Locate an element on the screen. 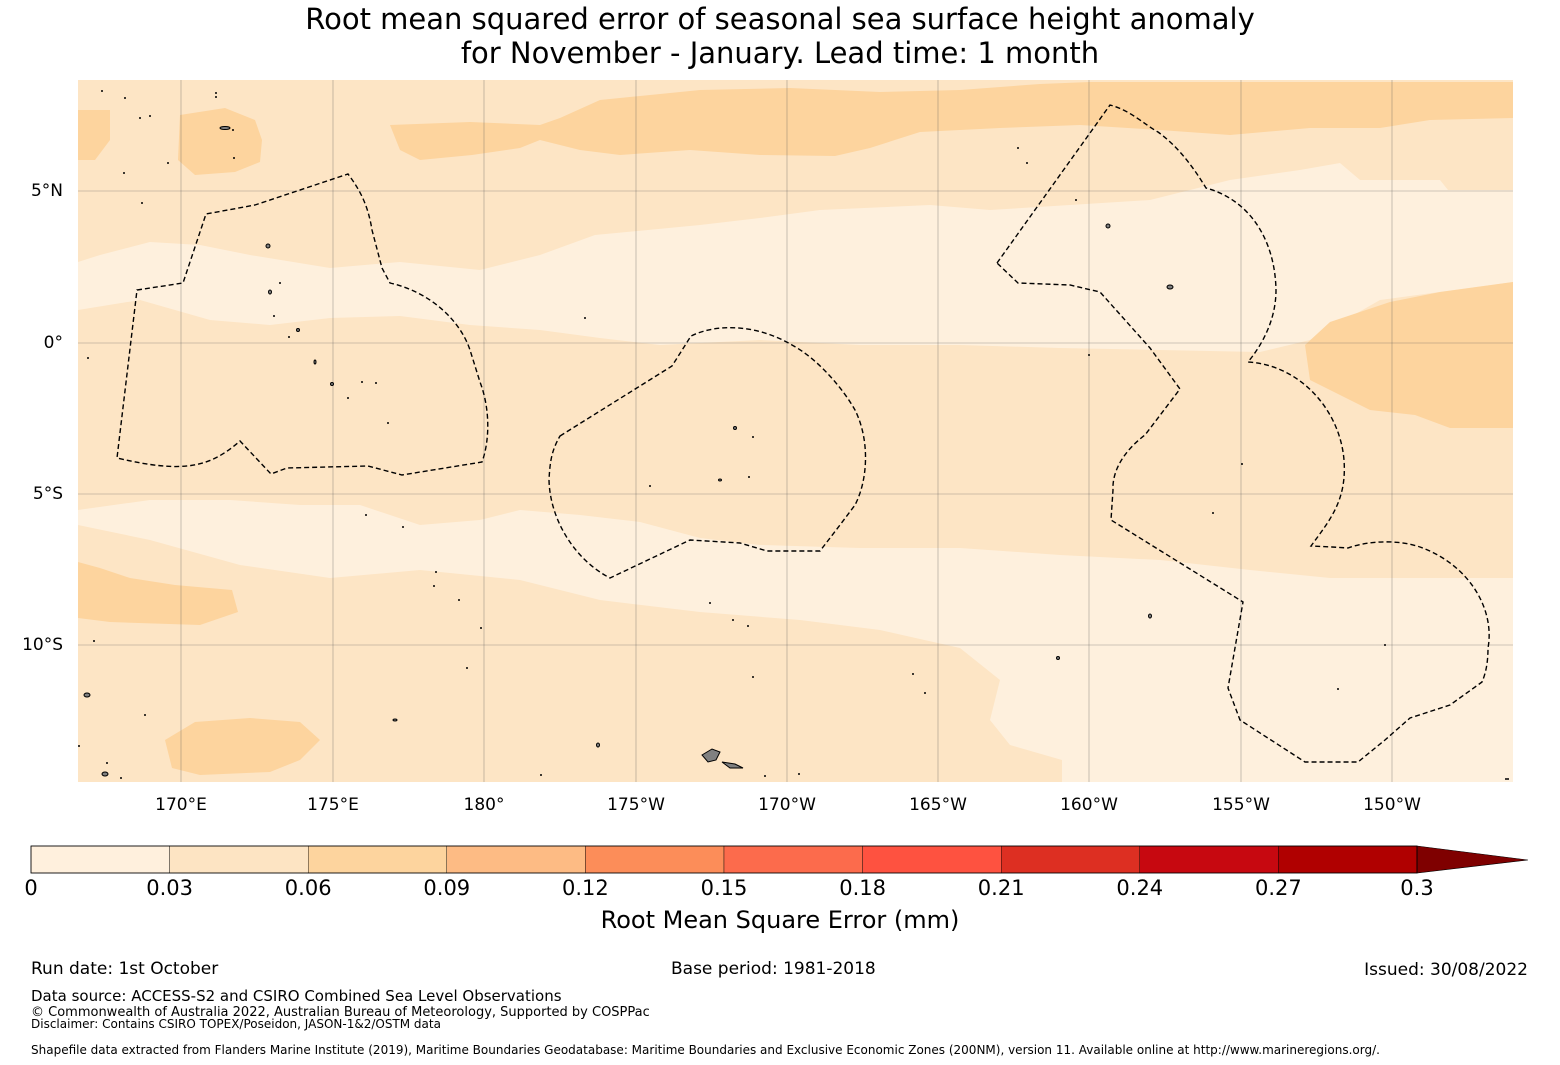 This screenshot has height=1065, width=1560. colorbar-tick-label: 0.18 is located at coordinates (862, 888).